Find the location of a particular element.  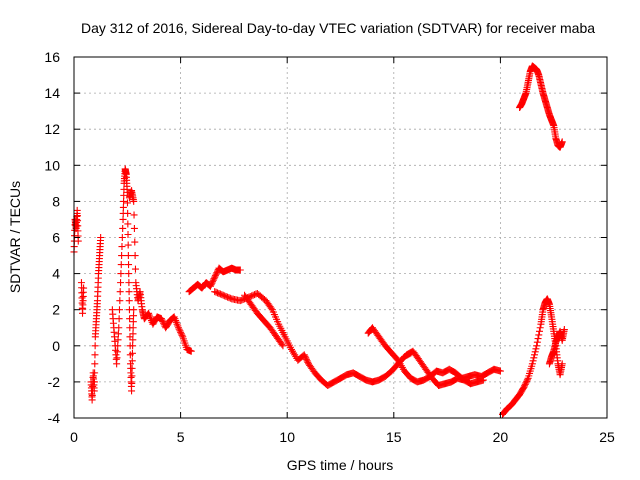

y-tick-label: -2 is located at coordinates (54, 382).